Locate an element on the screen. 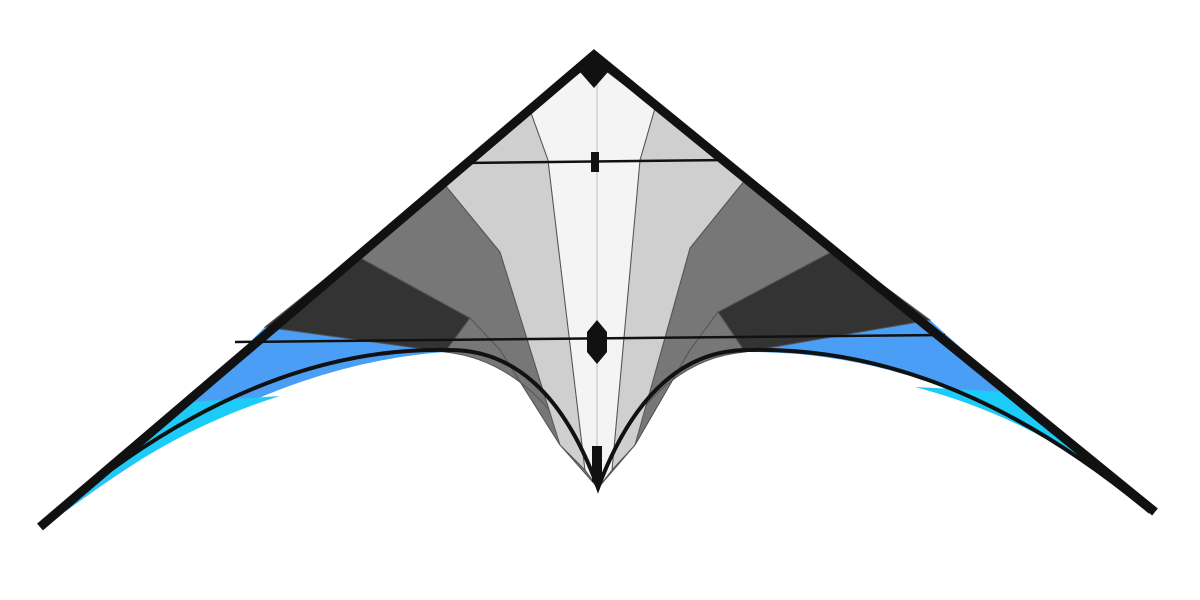 The width and height of the screenshot is (1200, 600). right-wing-blue-panel is located at coordinates (940, 410).